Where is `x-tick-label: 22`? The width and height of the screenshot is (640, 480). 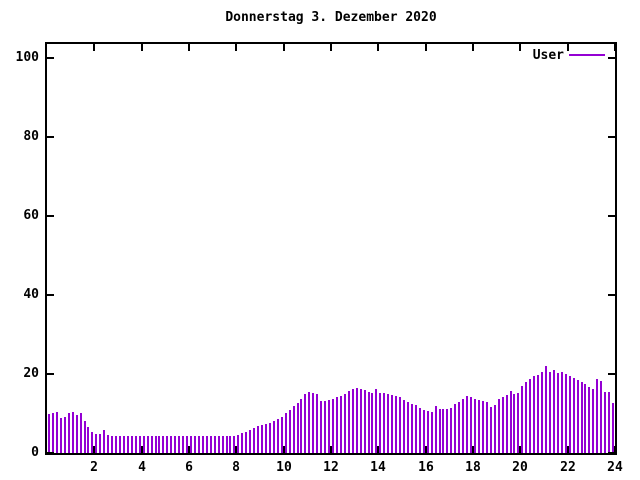 x-tick-label: 22 is located at coordinates (568, 467).